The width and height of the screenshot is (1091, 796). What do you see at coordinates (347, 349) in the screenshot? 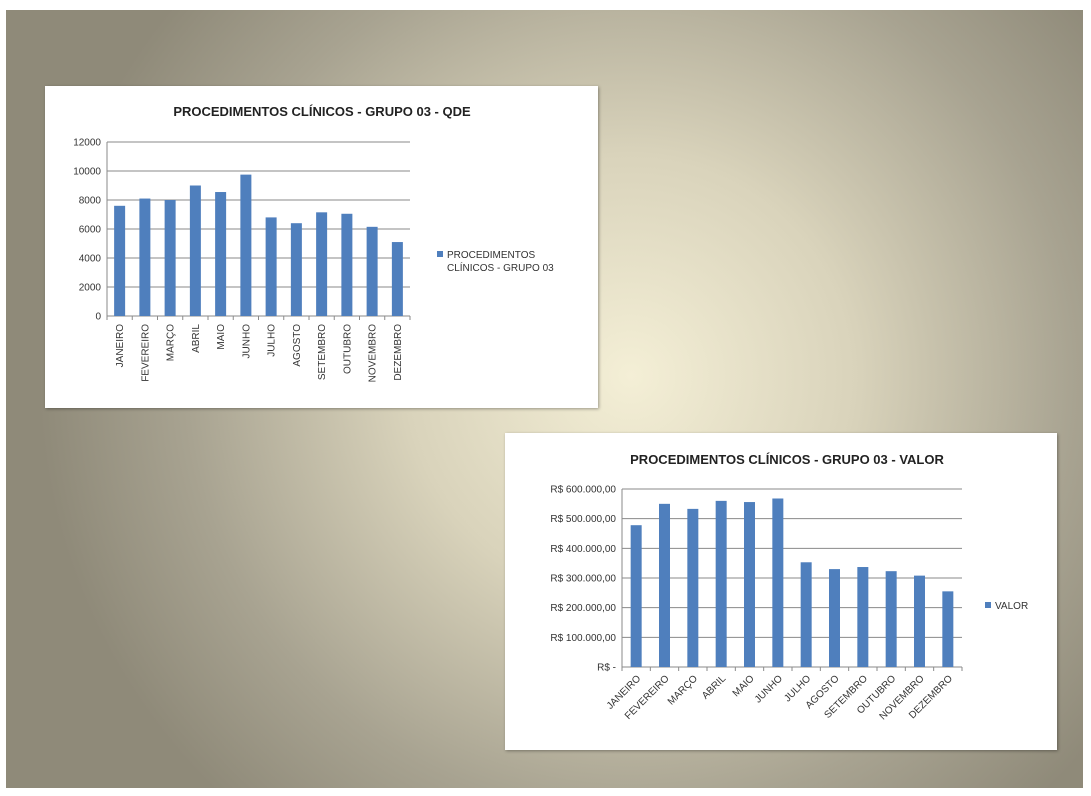
I see `qde-x-category-label: OUTUBRO` at bounding box center [347, 349].